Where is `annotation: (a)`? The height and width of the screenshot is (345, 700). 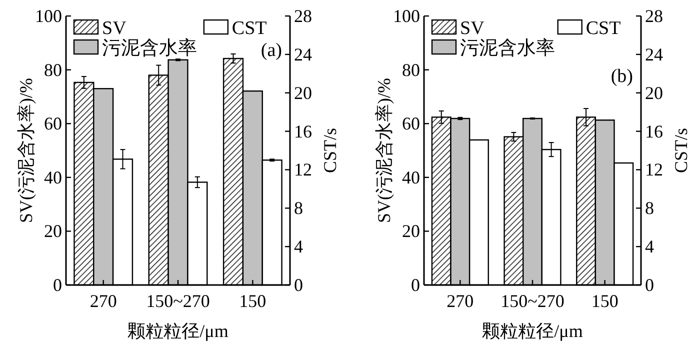
annotation: (a) is located at coordinates (271, 50).